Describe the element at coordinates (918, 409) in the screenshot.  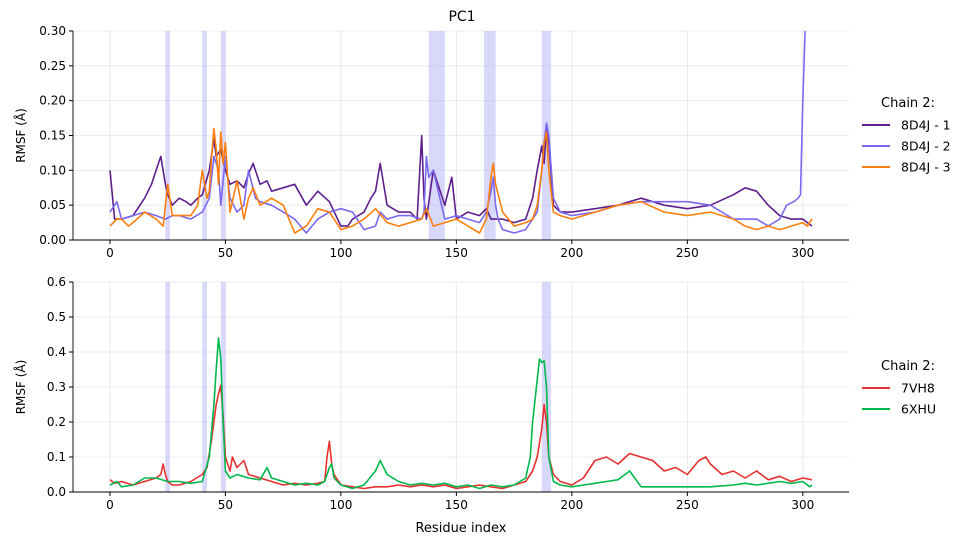
I see `legend-label: 6XHU` at that location.